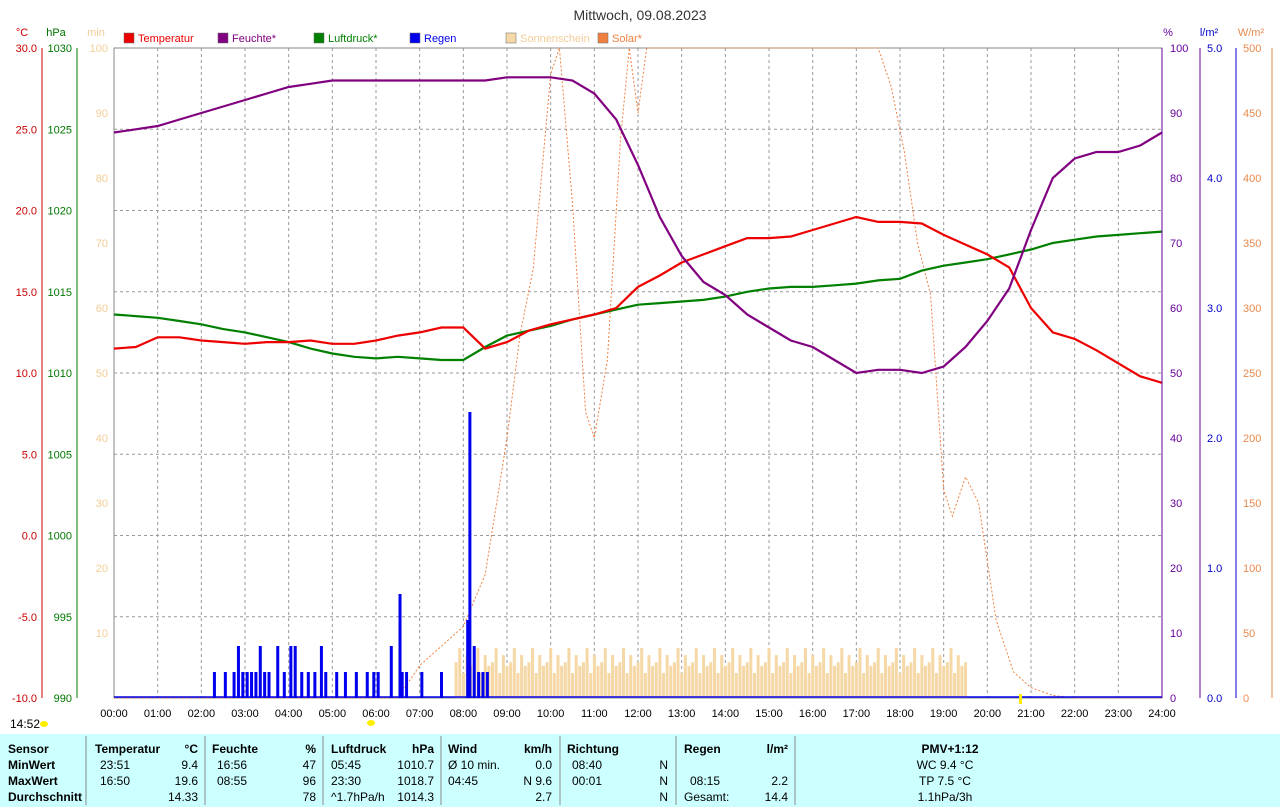 Image resolution: width=1280 pixels, height=807 pixels. What do you see at coordinates (26, 49) in the screenshot?
I see `axis-tick-temperature: 30.0` at bounding box center [26, 49].